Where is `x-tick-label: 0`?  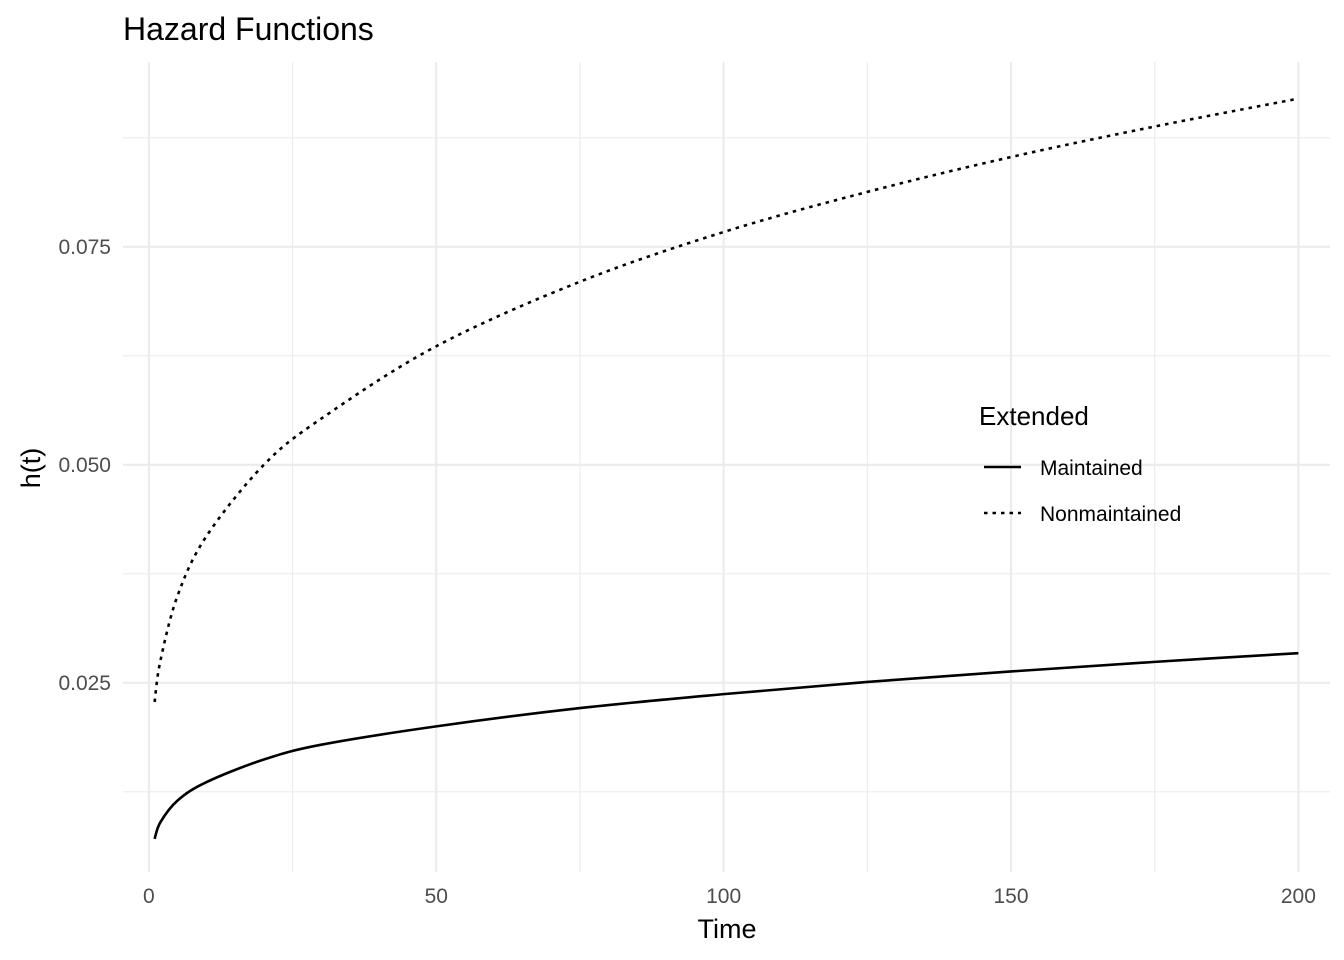 x-tick-label: 0 is located at coordinates (149, 896).